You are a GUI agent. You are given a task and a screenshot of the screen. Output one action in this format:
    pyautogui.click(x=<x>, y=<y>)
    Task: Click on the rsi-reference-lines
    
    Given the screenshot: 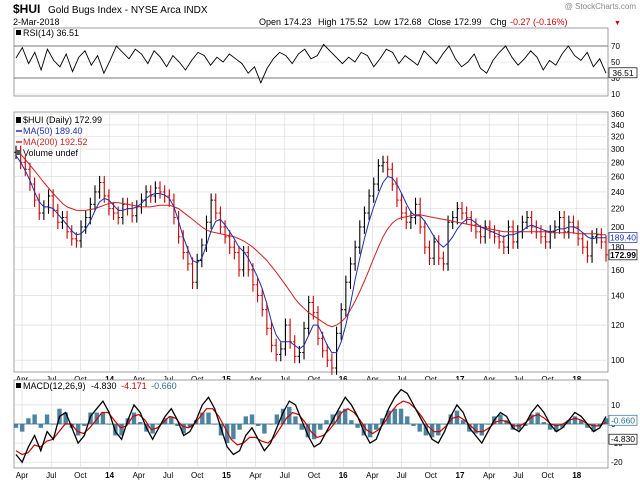 What is the action you would take?
    pyautogui.click(x=311, y=62)
    